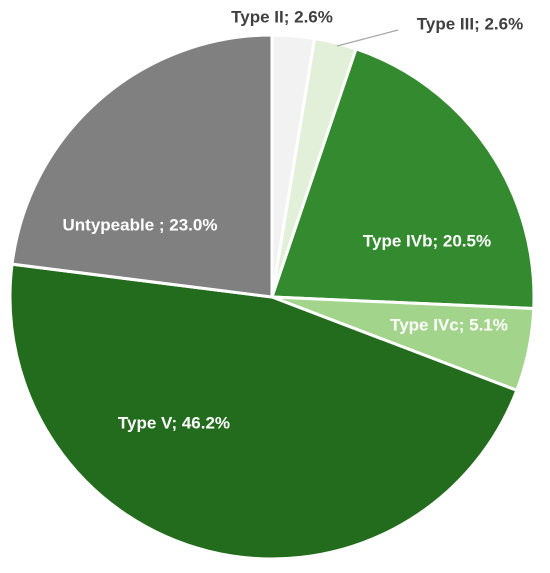 This screenshot has width=550, height=573. I want to click on slice-label: Type III; 2.6%, so click(470, 23).